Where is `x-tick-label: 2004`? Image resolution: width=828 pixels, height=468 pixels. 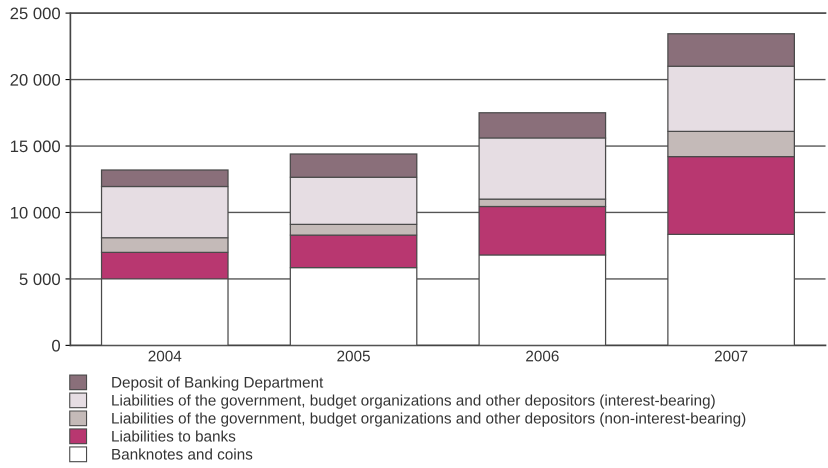 x-tick-label: 2004 is located at coordinates (165, 356).